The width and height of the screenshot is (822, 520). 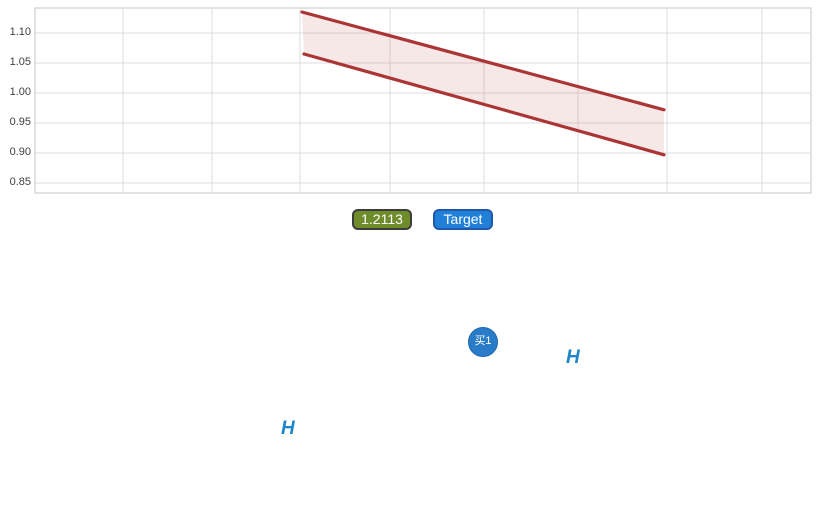 What do you see at coordinates (20, 62) in the screenshot?
I see `y-axis-tick: 1.05` at bounding box center [20, 62].